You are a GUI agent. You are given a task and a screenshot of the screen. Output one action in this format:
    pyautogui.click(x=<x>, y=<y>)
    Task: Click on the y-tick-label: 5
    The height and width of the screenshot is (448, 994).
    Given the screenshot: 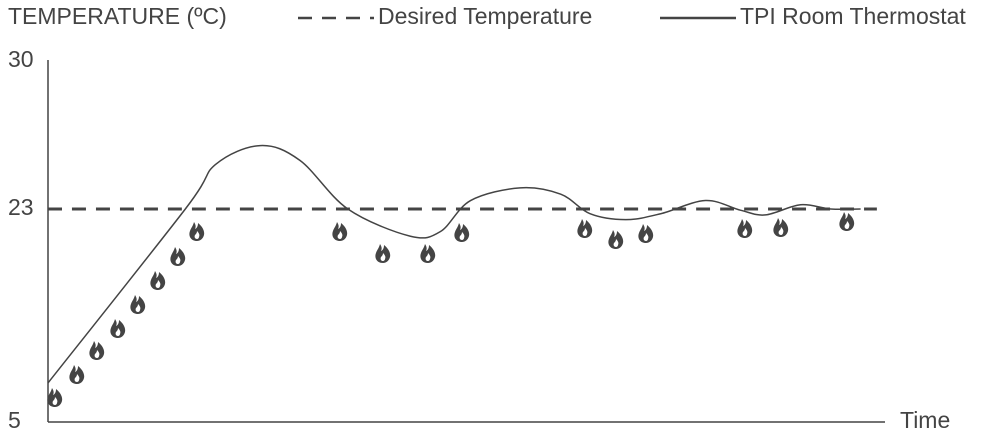 What is the action you would take?
    pyautogui.click(x=14, y=420)
    